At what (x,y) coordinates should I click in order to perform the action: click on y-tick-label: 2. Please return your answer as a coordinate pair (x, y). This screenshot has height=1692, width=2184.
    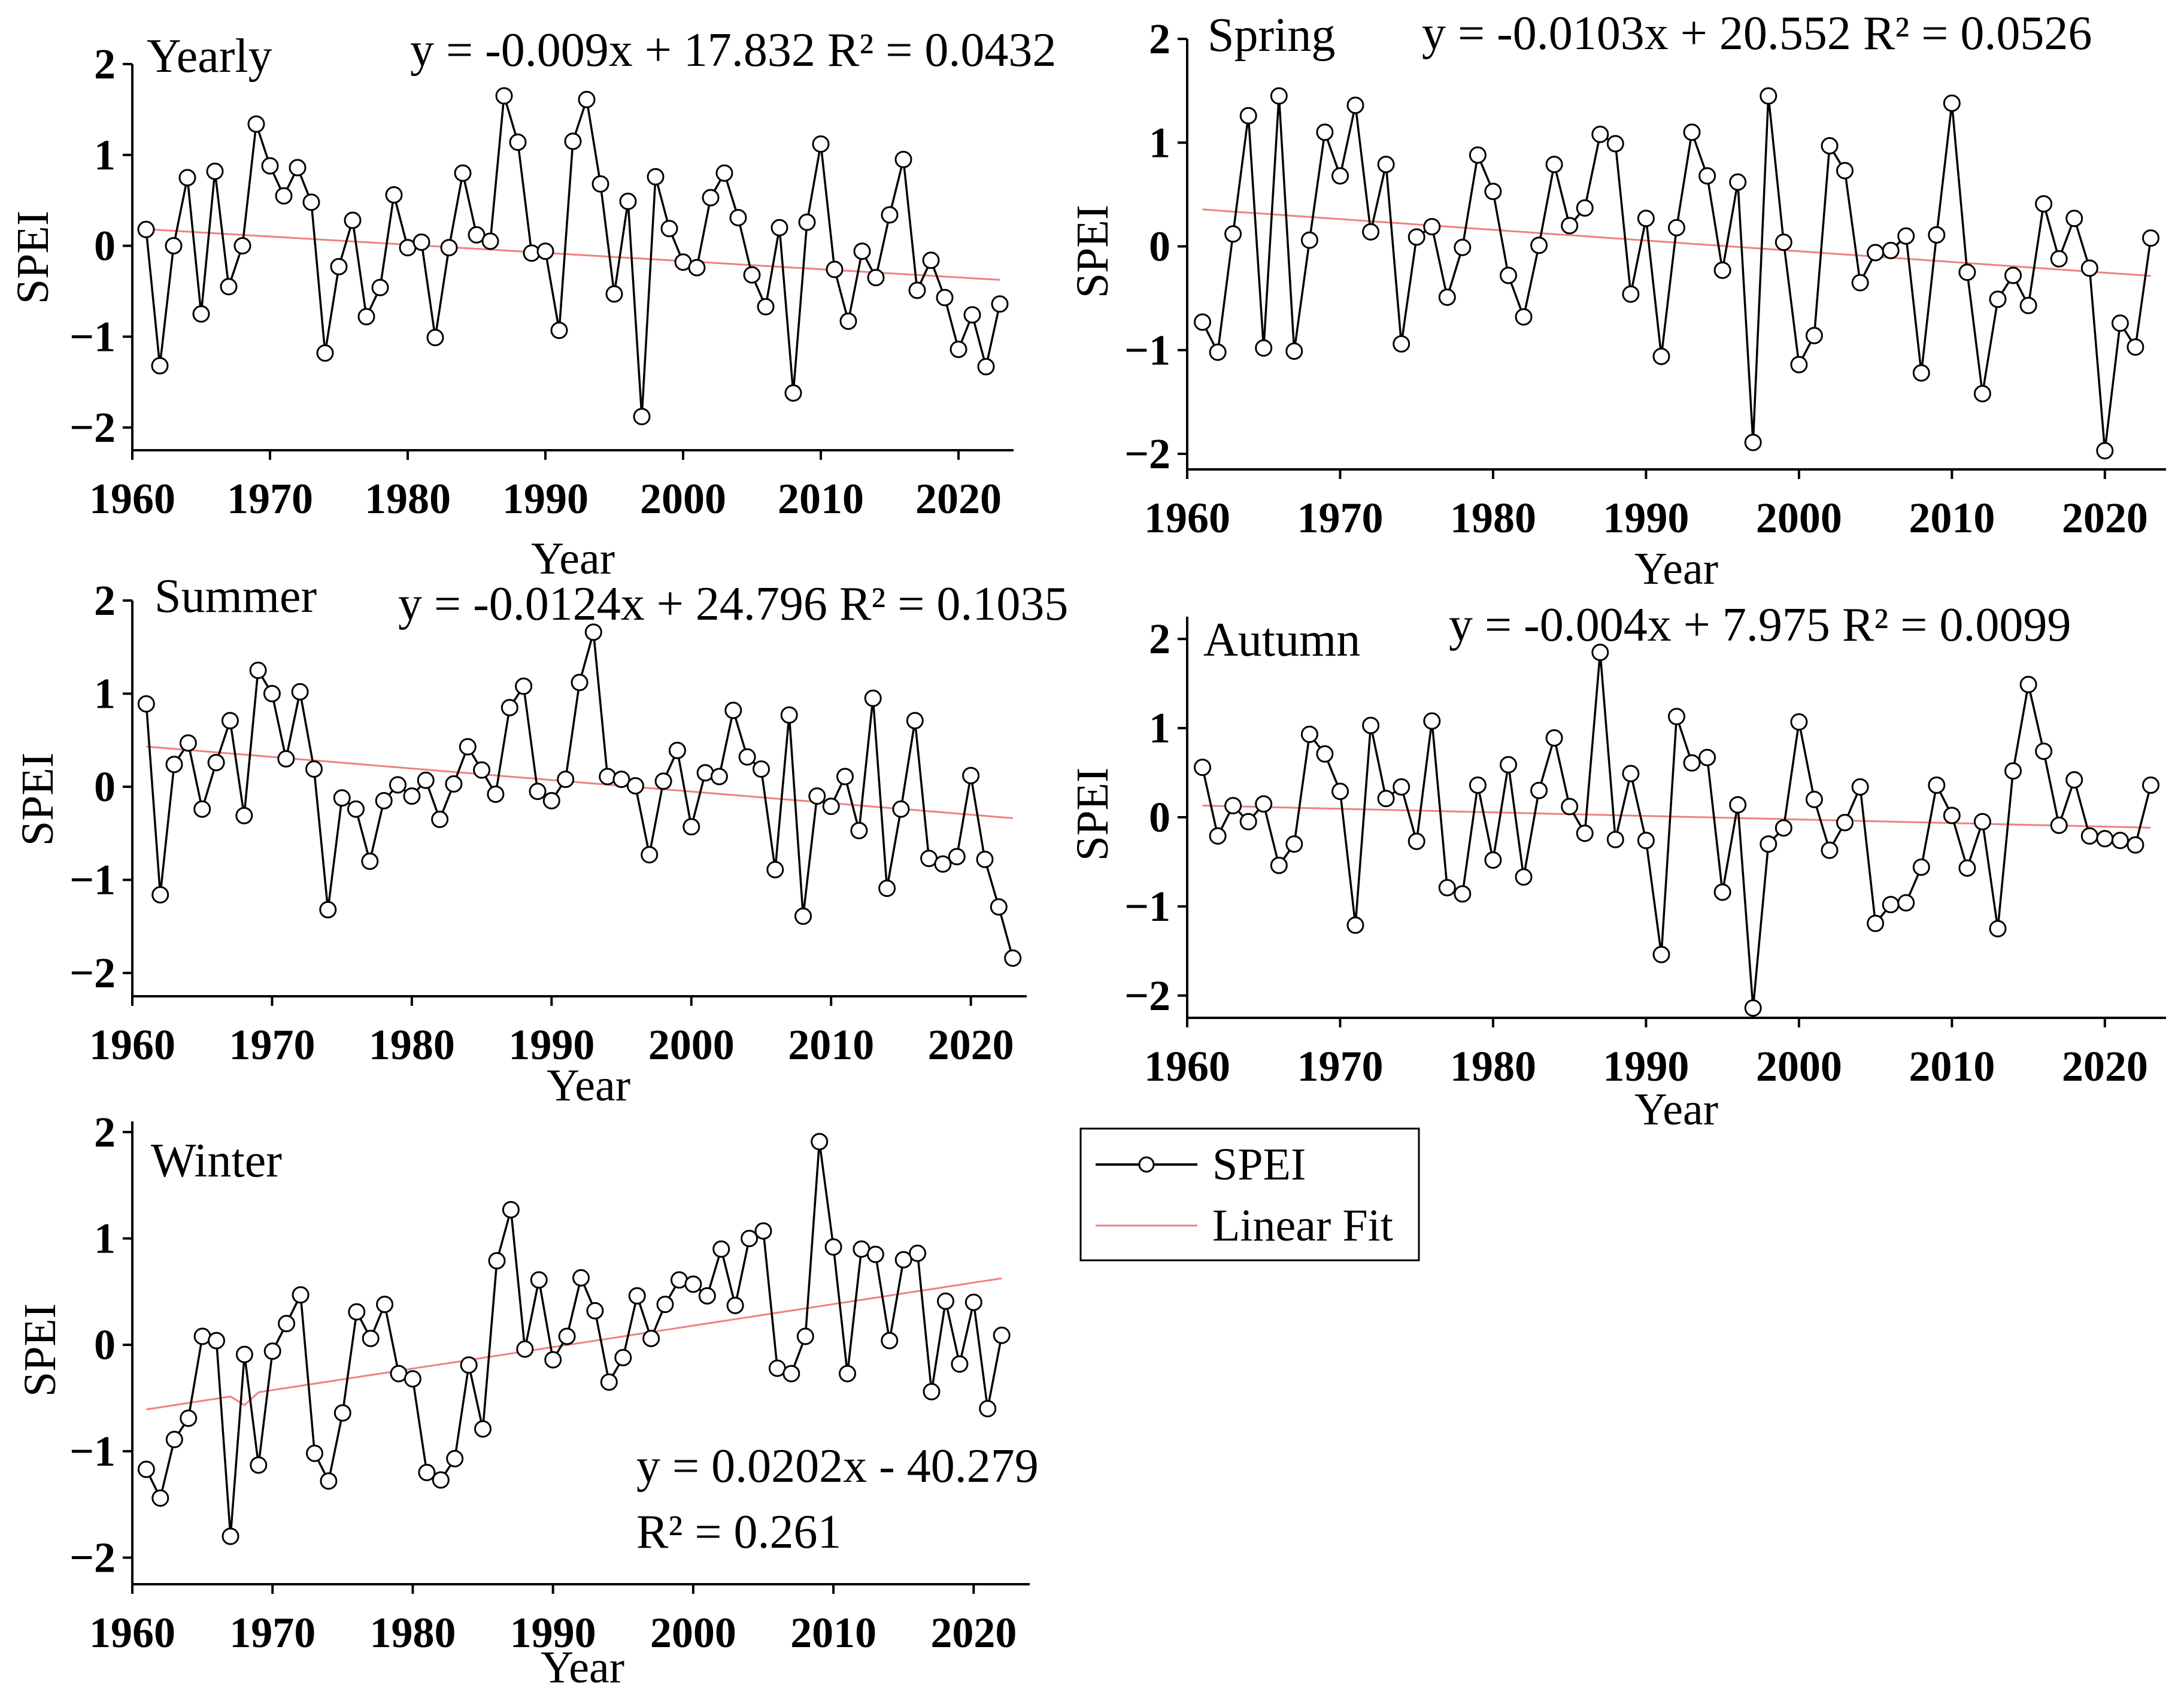
    Looking at the image, I should click on (1159, 39).